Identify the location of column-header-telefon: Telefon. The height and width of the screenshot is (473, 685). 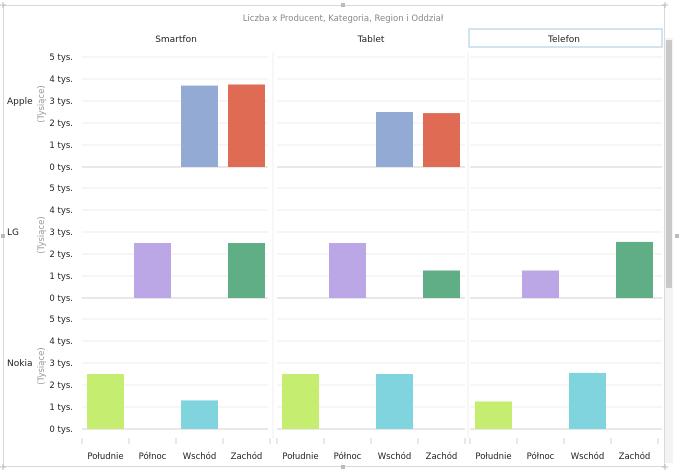
(563, 40).